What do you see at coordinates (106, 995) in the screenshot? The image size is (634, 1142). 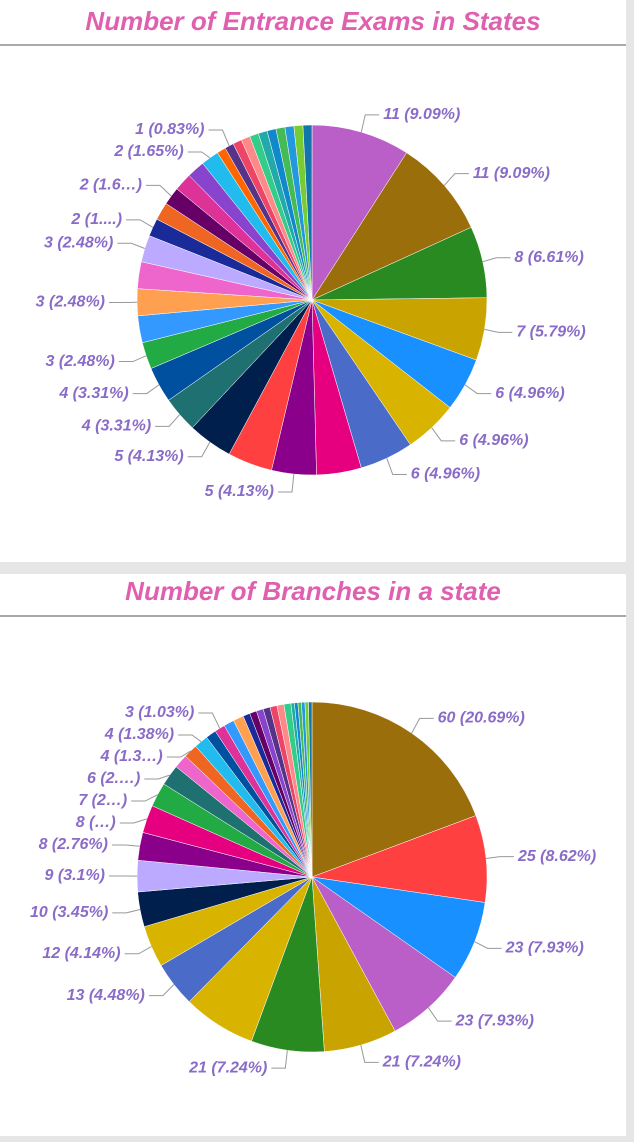 I see `data-label: 13 (4.48%)` at bounding box center [106, 995].